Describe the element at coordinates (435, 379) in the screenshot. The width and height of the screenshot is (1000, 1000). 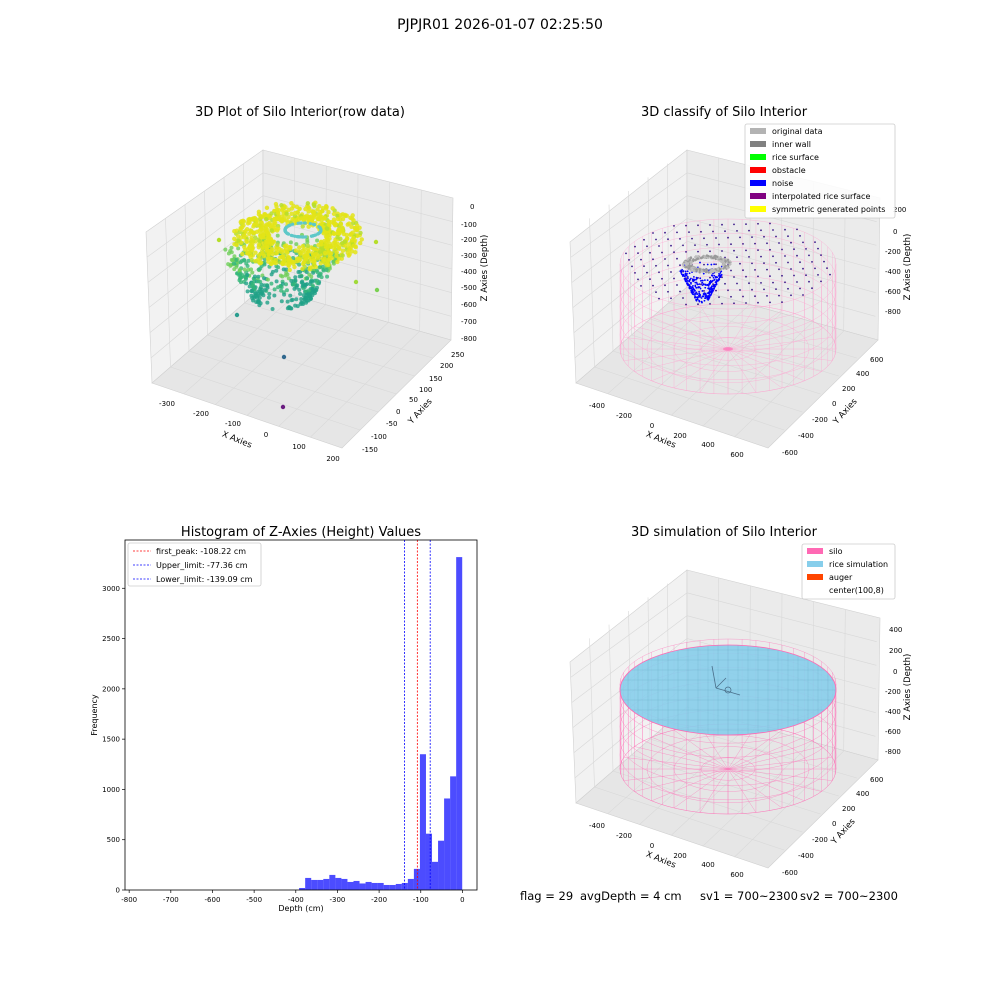
I see `y-tick-label: 150` at that location.